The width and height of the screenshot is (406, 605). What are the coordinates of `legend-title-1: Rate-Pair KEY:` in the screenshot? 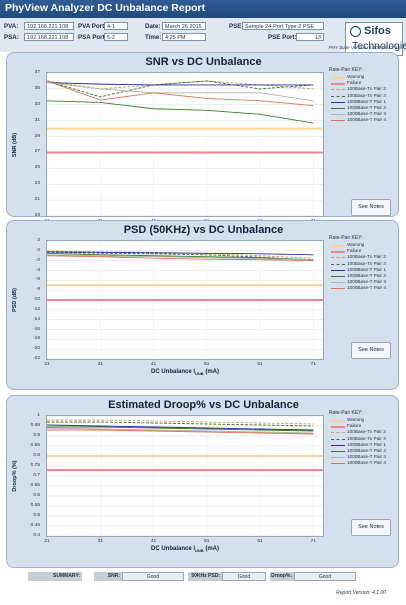 It's located at (346, 238).